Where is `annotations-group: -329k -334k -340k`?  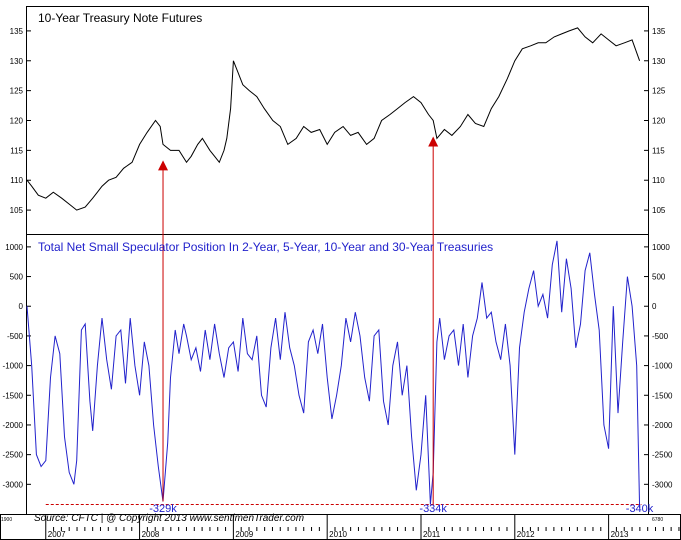 annotations-group: -329k -334k -340k is located at coordinates (401, 509).